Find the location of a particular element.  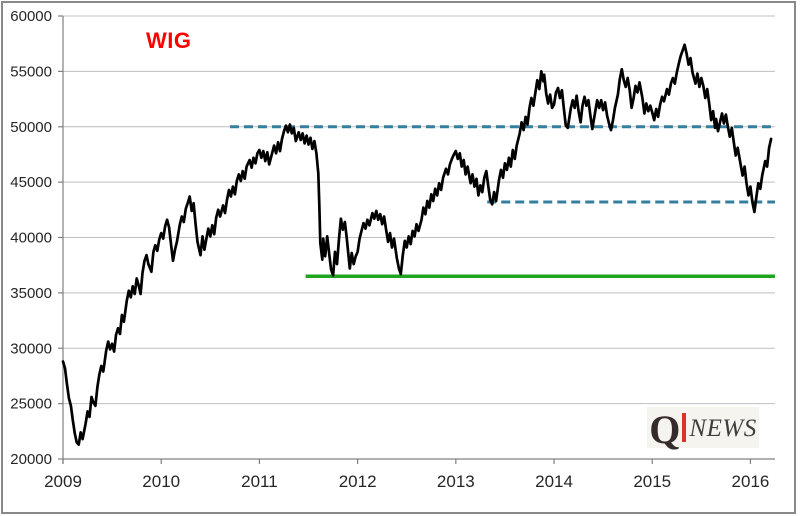

y-axis-tick-label: 25000 is located at coordinates (31, 404).